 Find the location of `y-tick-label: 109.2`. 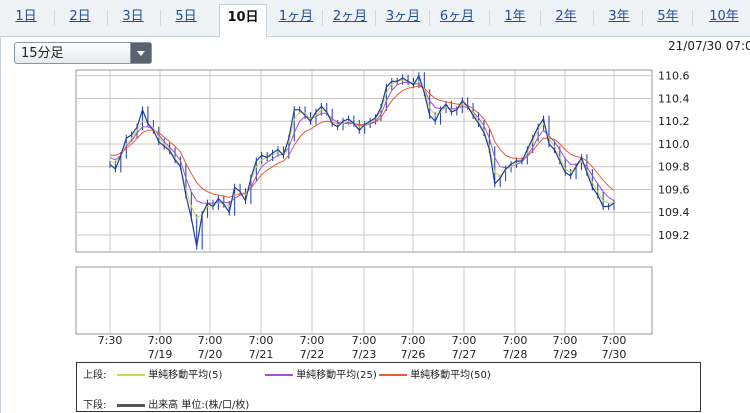

y-tick-label: 109.2 is located at coordinates (674, 235).